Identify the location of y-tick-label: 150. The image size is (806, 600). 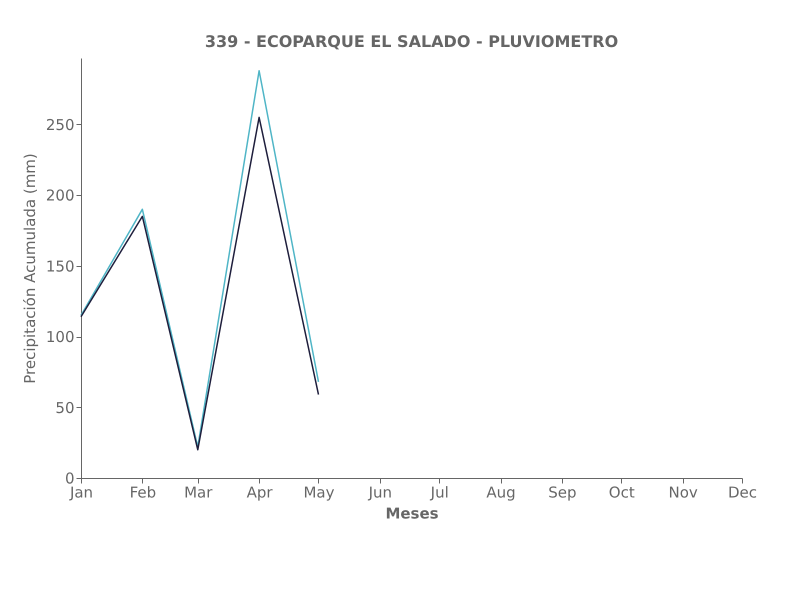
(60, 266).